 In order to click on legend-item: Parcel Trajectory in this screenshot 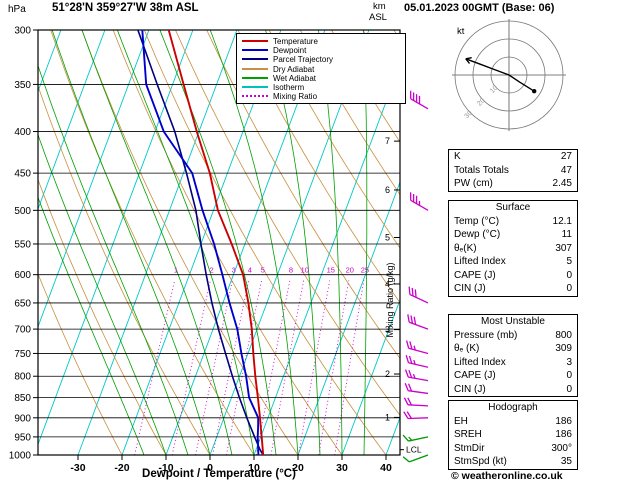, I will do `click(321, 59)`.